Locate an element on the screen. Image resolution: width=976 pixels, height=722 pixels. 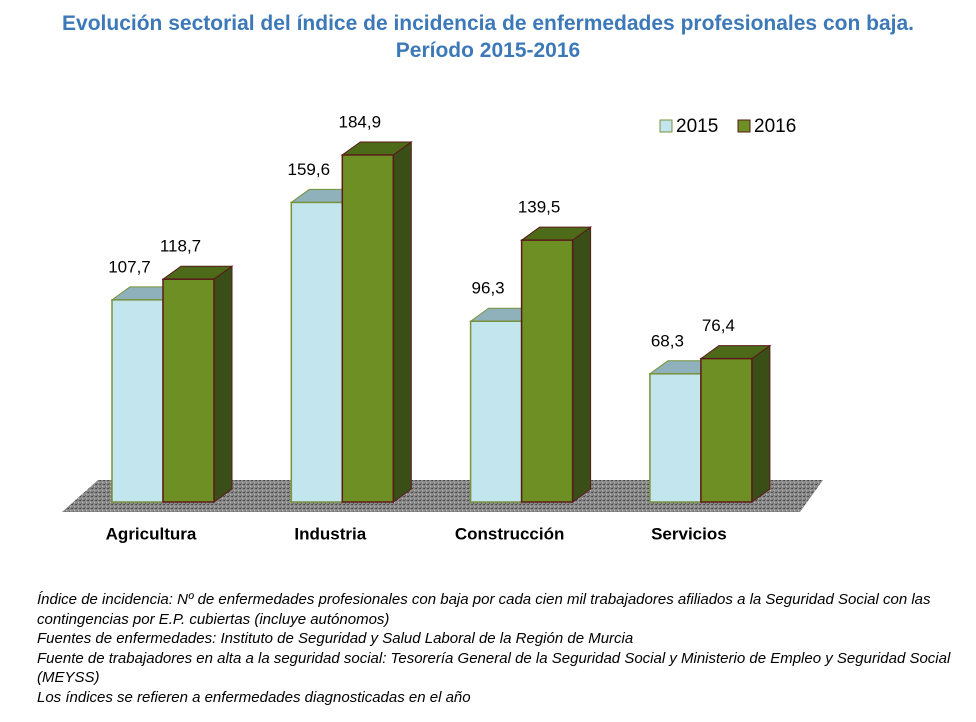
value-label: 159,6 is located at coordinates (309, 169).